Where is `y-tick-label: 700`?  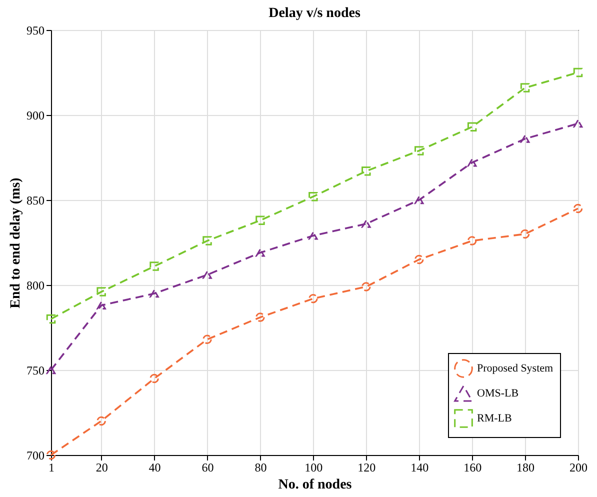
y-tick-label: 700 is located at coordinates (35, 455).